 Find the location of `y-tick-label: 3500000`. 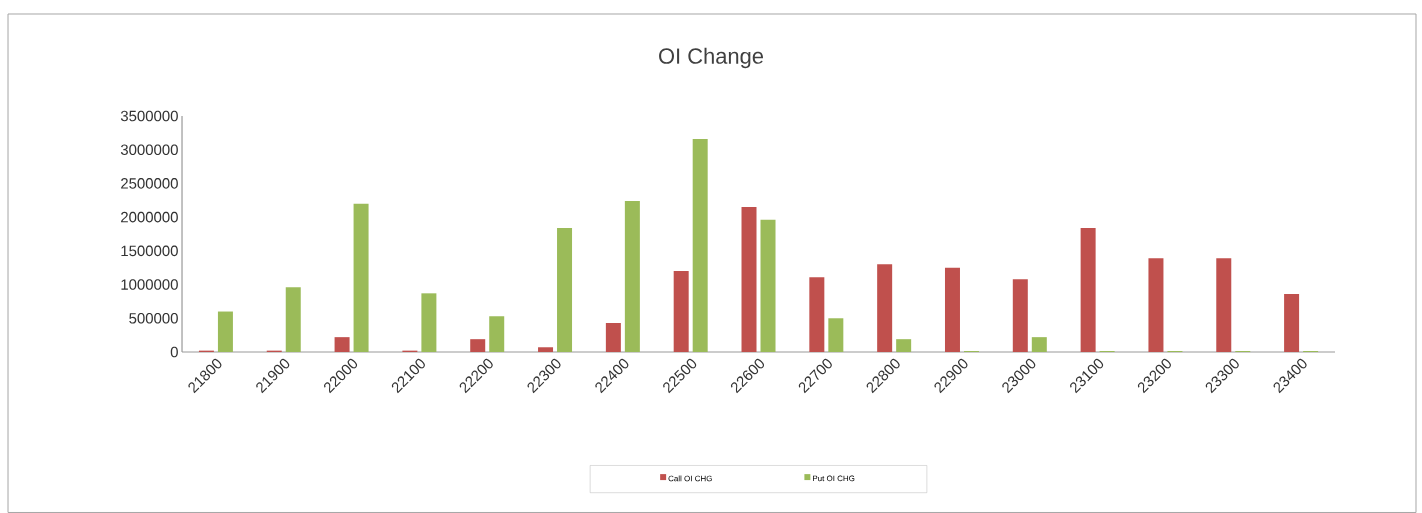

y-tick-label: 3500000 is located at coordinates (149, 116).